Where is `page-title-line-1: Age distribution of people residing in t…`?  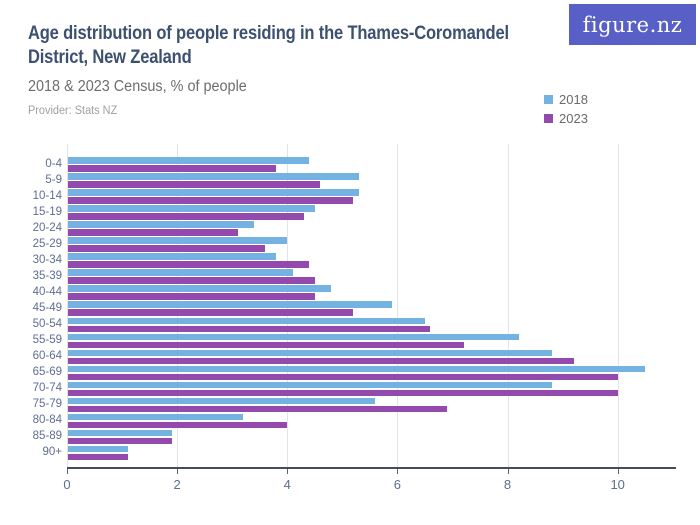 page-title-line-1: Age distribution of people residing in t… is located at coordinates (268, 33).